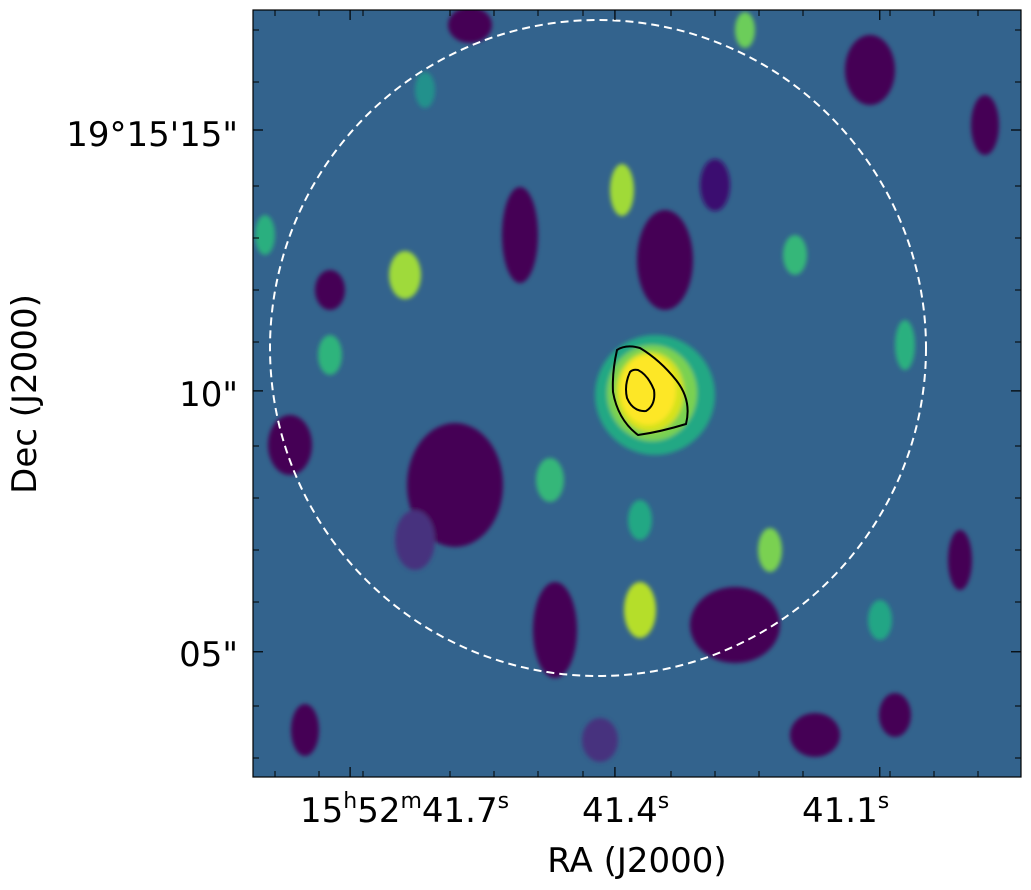 The image size is (1031, 890). What do you see at coordinates (152, 135) in the screenshot?
I see `y-tick-label-0: 19°15'15"` at bounding box center [152, 135].